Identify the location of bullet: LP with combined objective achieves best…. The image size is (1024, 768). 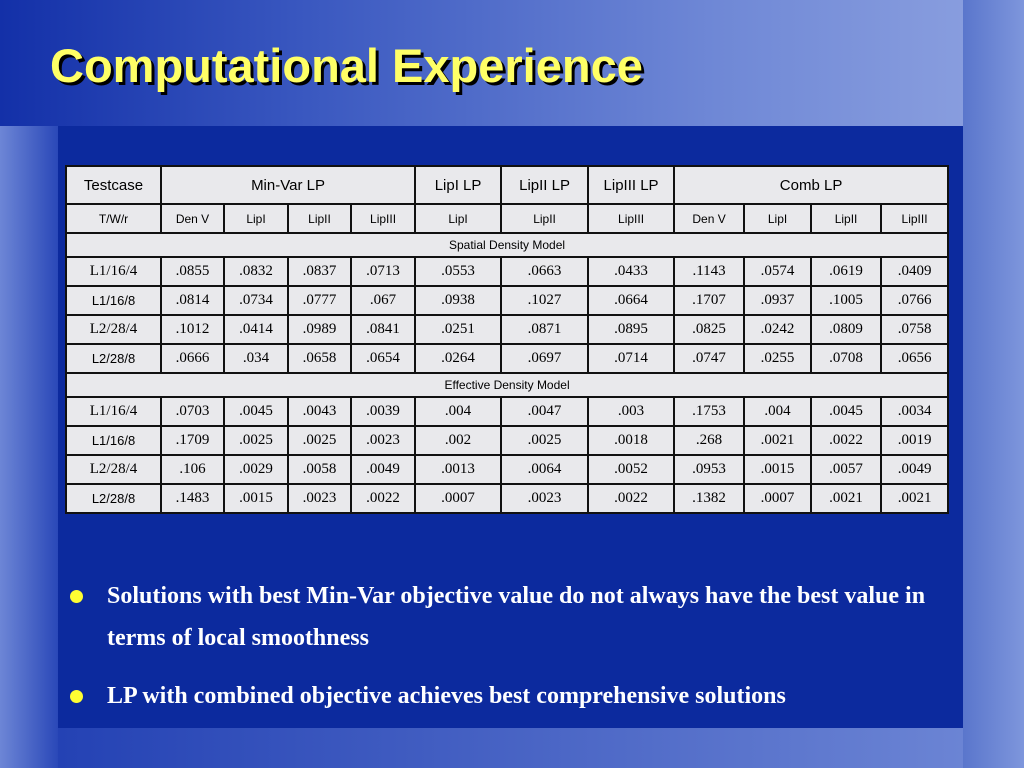
(508, 696).